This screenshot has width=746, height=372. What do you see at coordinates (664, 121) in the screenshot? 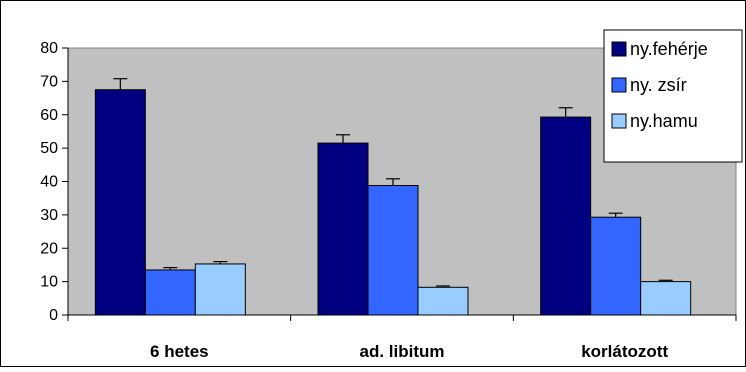
I see `legend-label: ny.hamu` at bounding box center [664, 121].